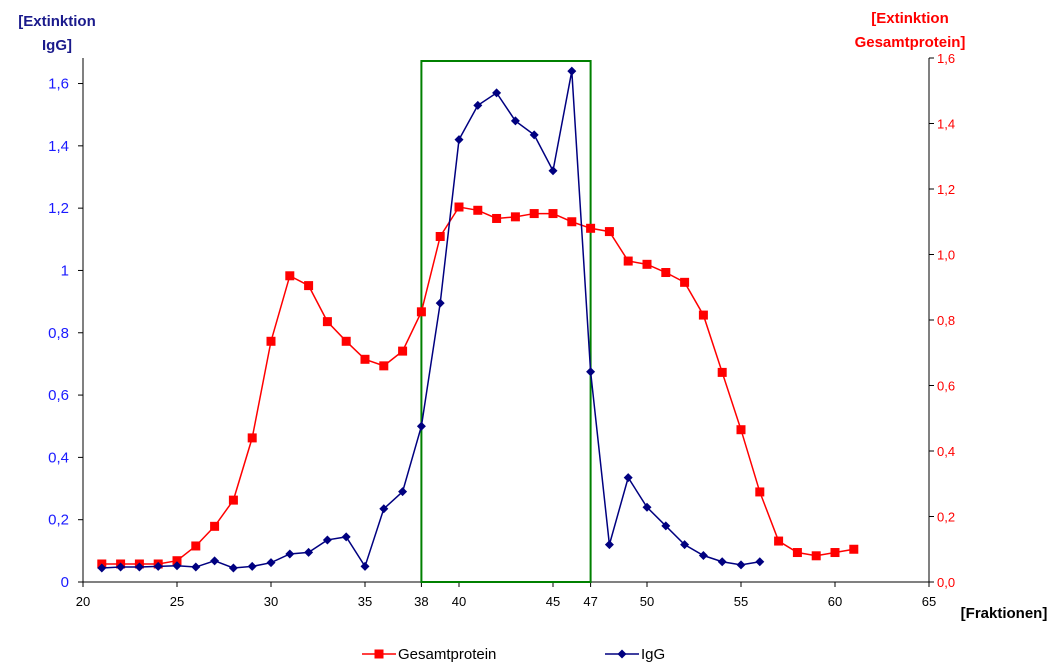  What do you see at coordinates (65, 582) in the screenshot?
I see `left-tick-label: 0` at bounding box center [65, 582].